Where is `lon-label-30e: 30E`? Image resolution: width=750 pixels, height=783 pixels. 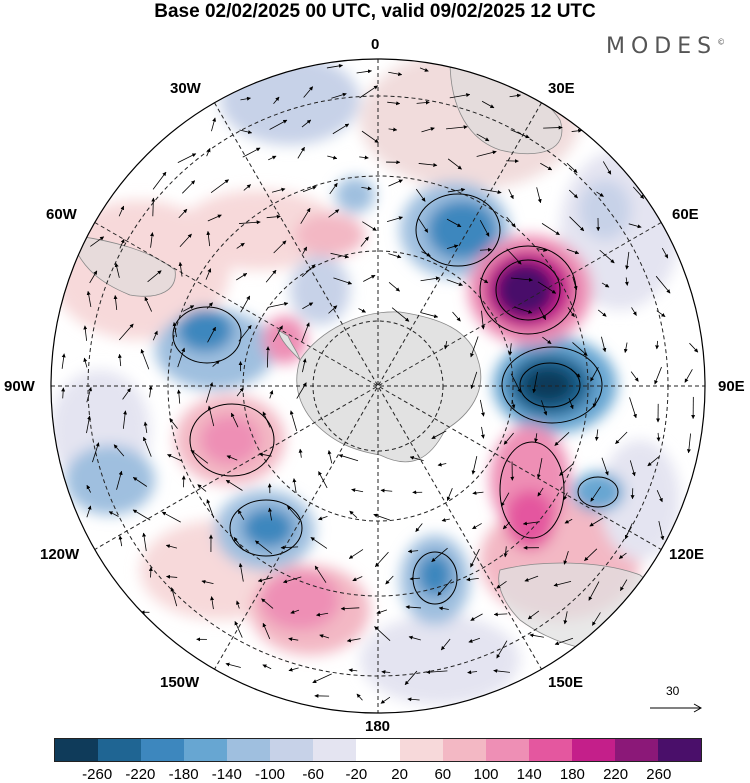 lon-label-30e: 30E is located at coordinates (561, 88).